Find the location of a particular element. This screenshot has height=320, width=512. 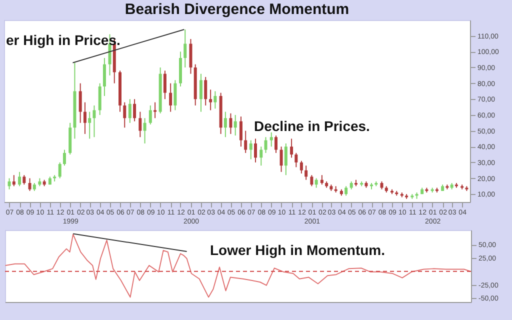

annotation: Lower High in Momentum. is located at coordinates (297, 250).